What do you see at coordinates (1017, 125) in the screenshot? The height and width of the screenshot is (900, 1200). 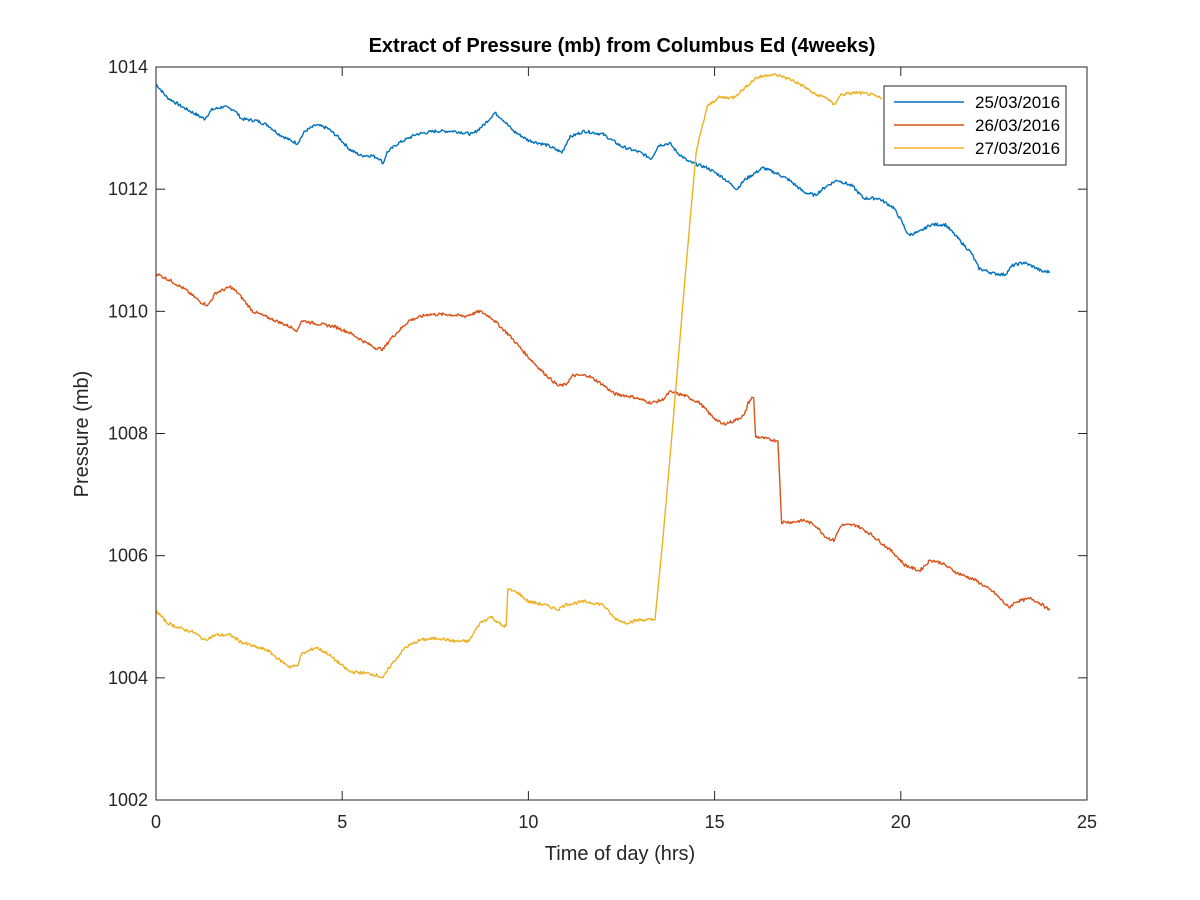 I see `legend-label-2: 26/03/2016` at bounding box center [1017, 125].